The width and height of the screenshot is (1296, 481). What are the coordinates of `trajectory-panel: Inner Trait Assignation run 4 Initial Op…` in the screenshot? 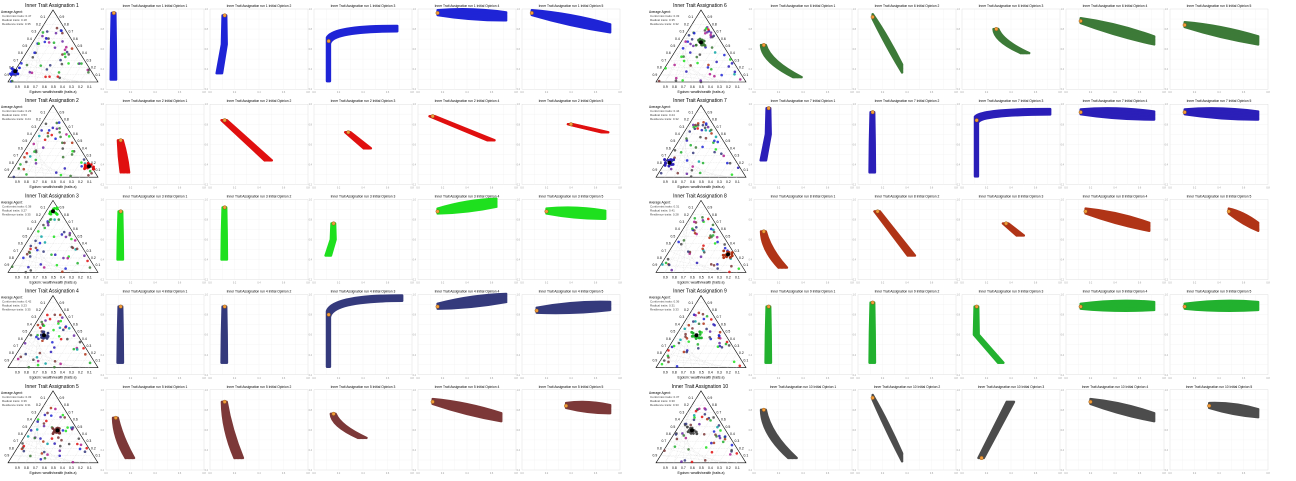 It's located at (154, 335).